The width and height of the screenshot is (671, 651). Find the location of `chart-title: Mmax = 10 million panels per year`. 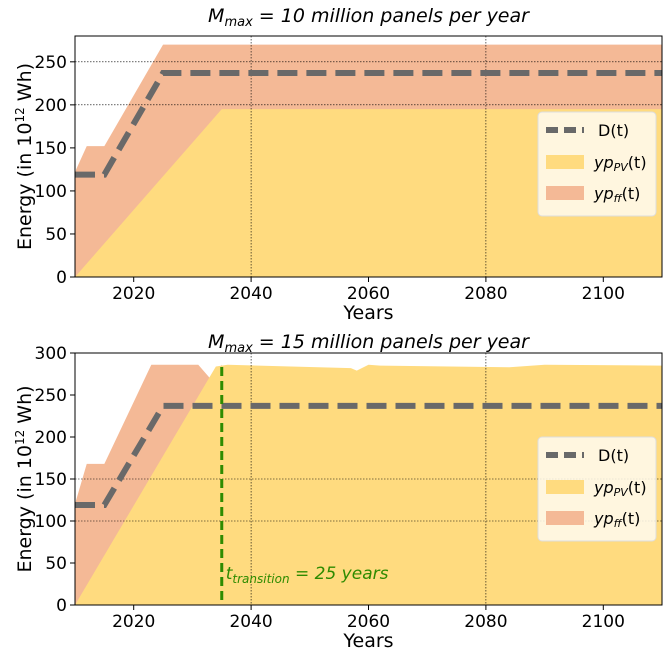

chart-title: Mmax = 10 million panels per year is located at coordinates (369, 17).